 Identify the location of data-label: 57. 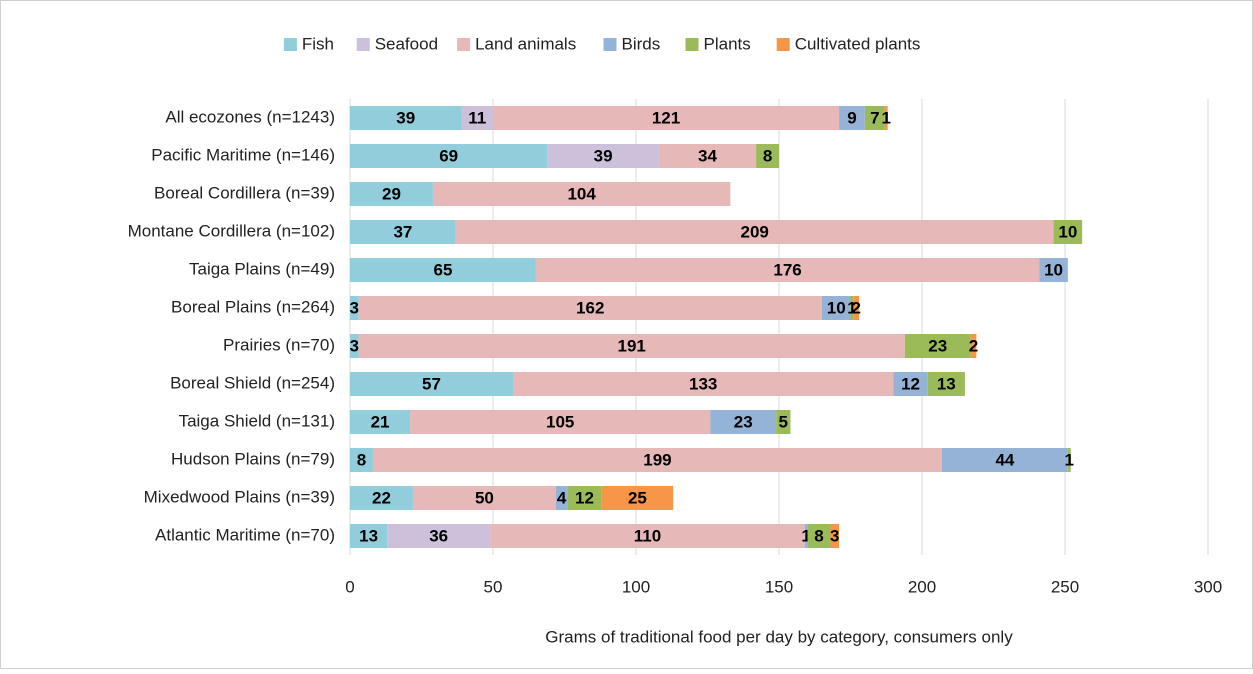
(431, 383).